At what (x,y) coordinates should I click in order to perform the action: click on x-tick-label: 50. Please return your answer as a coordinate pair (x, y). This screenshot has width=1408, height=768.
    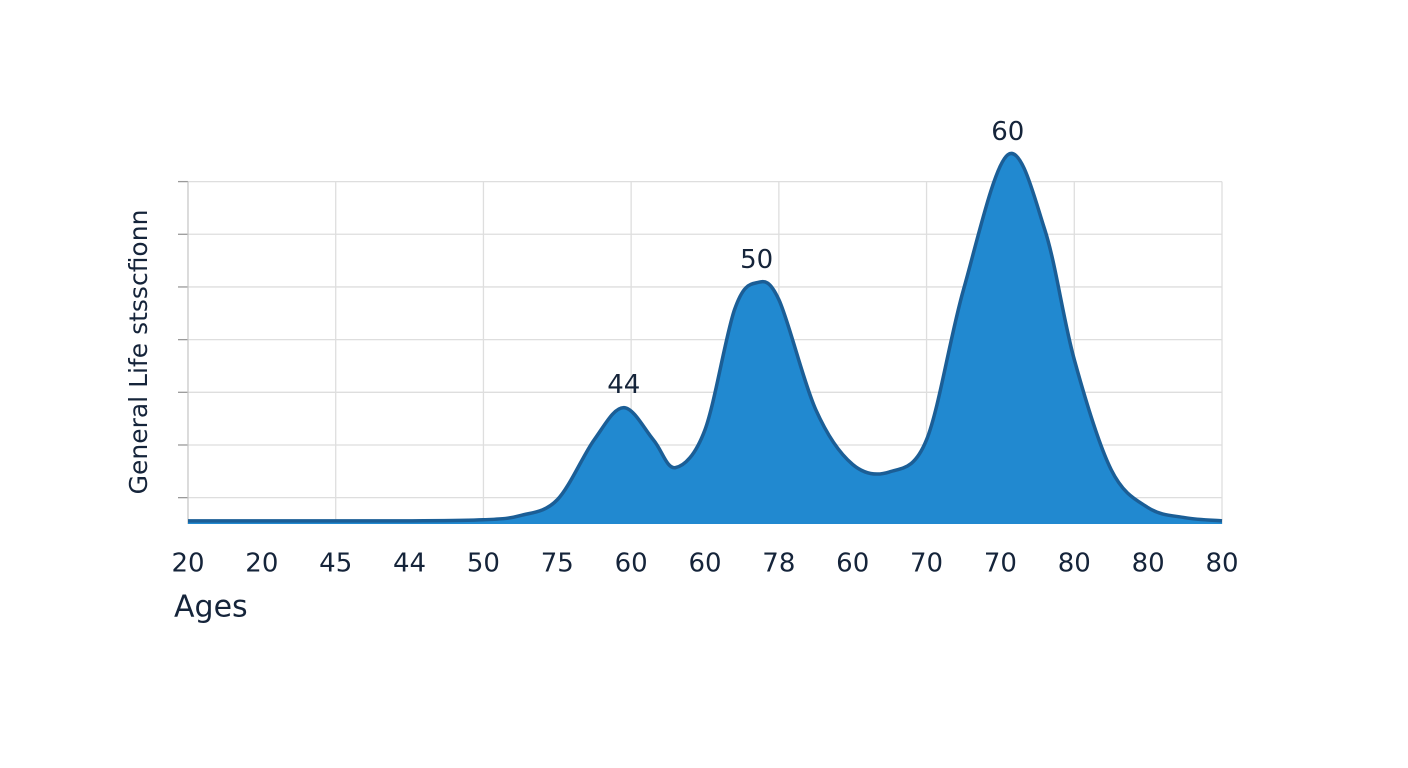
    Looking at the image, I should click on (483, 564).